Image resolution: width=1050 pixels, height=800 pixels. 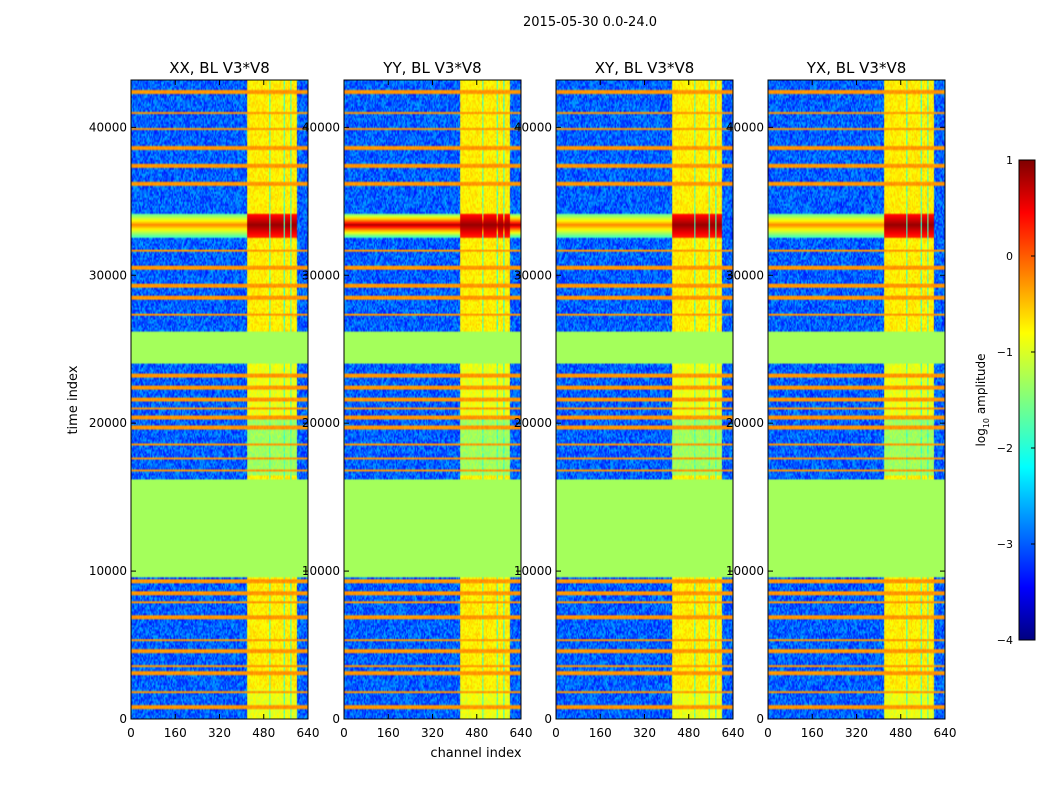 I want to click on colorbar-tick-label: −2, so click(x=1005, y=448).